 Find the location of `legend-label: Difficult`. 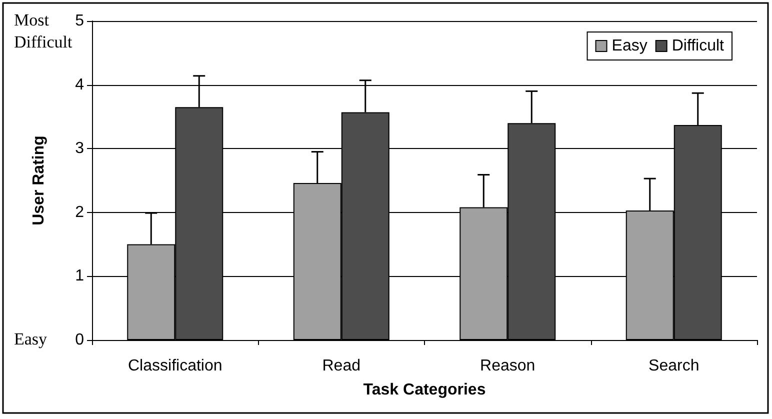

legend-label: Difficult is located at coordinates (698, 46).